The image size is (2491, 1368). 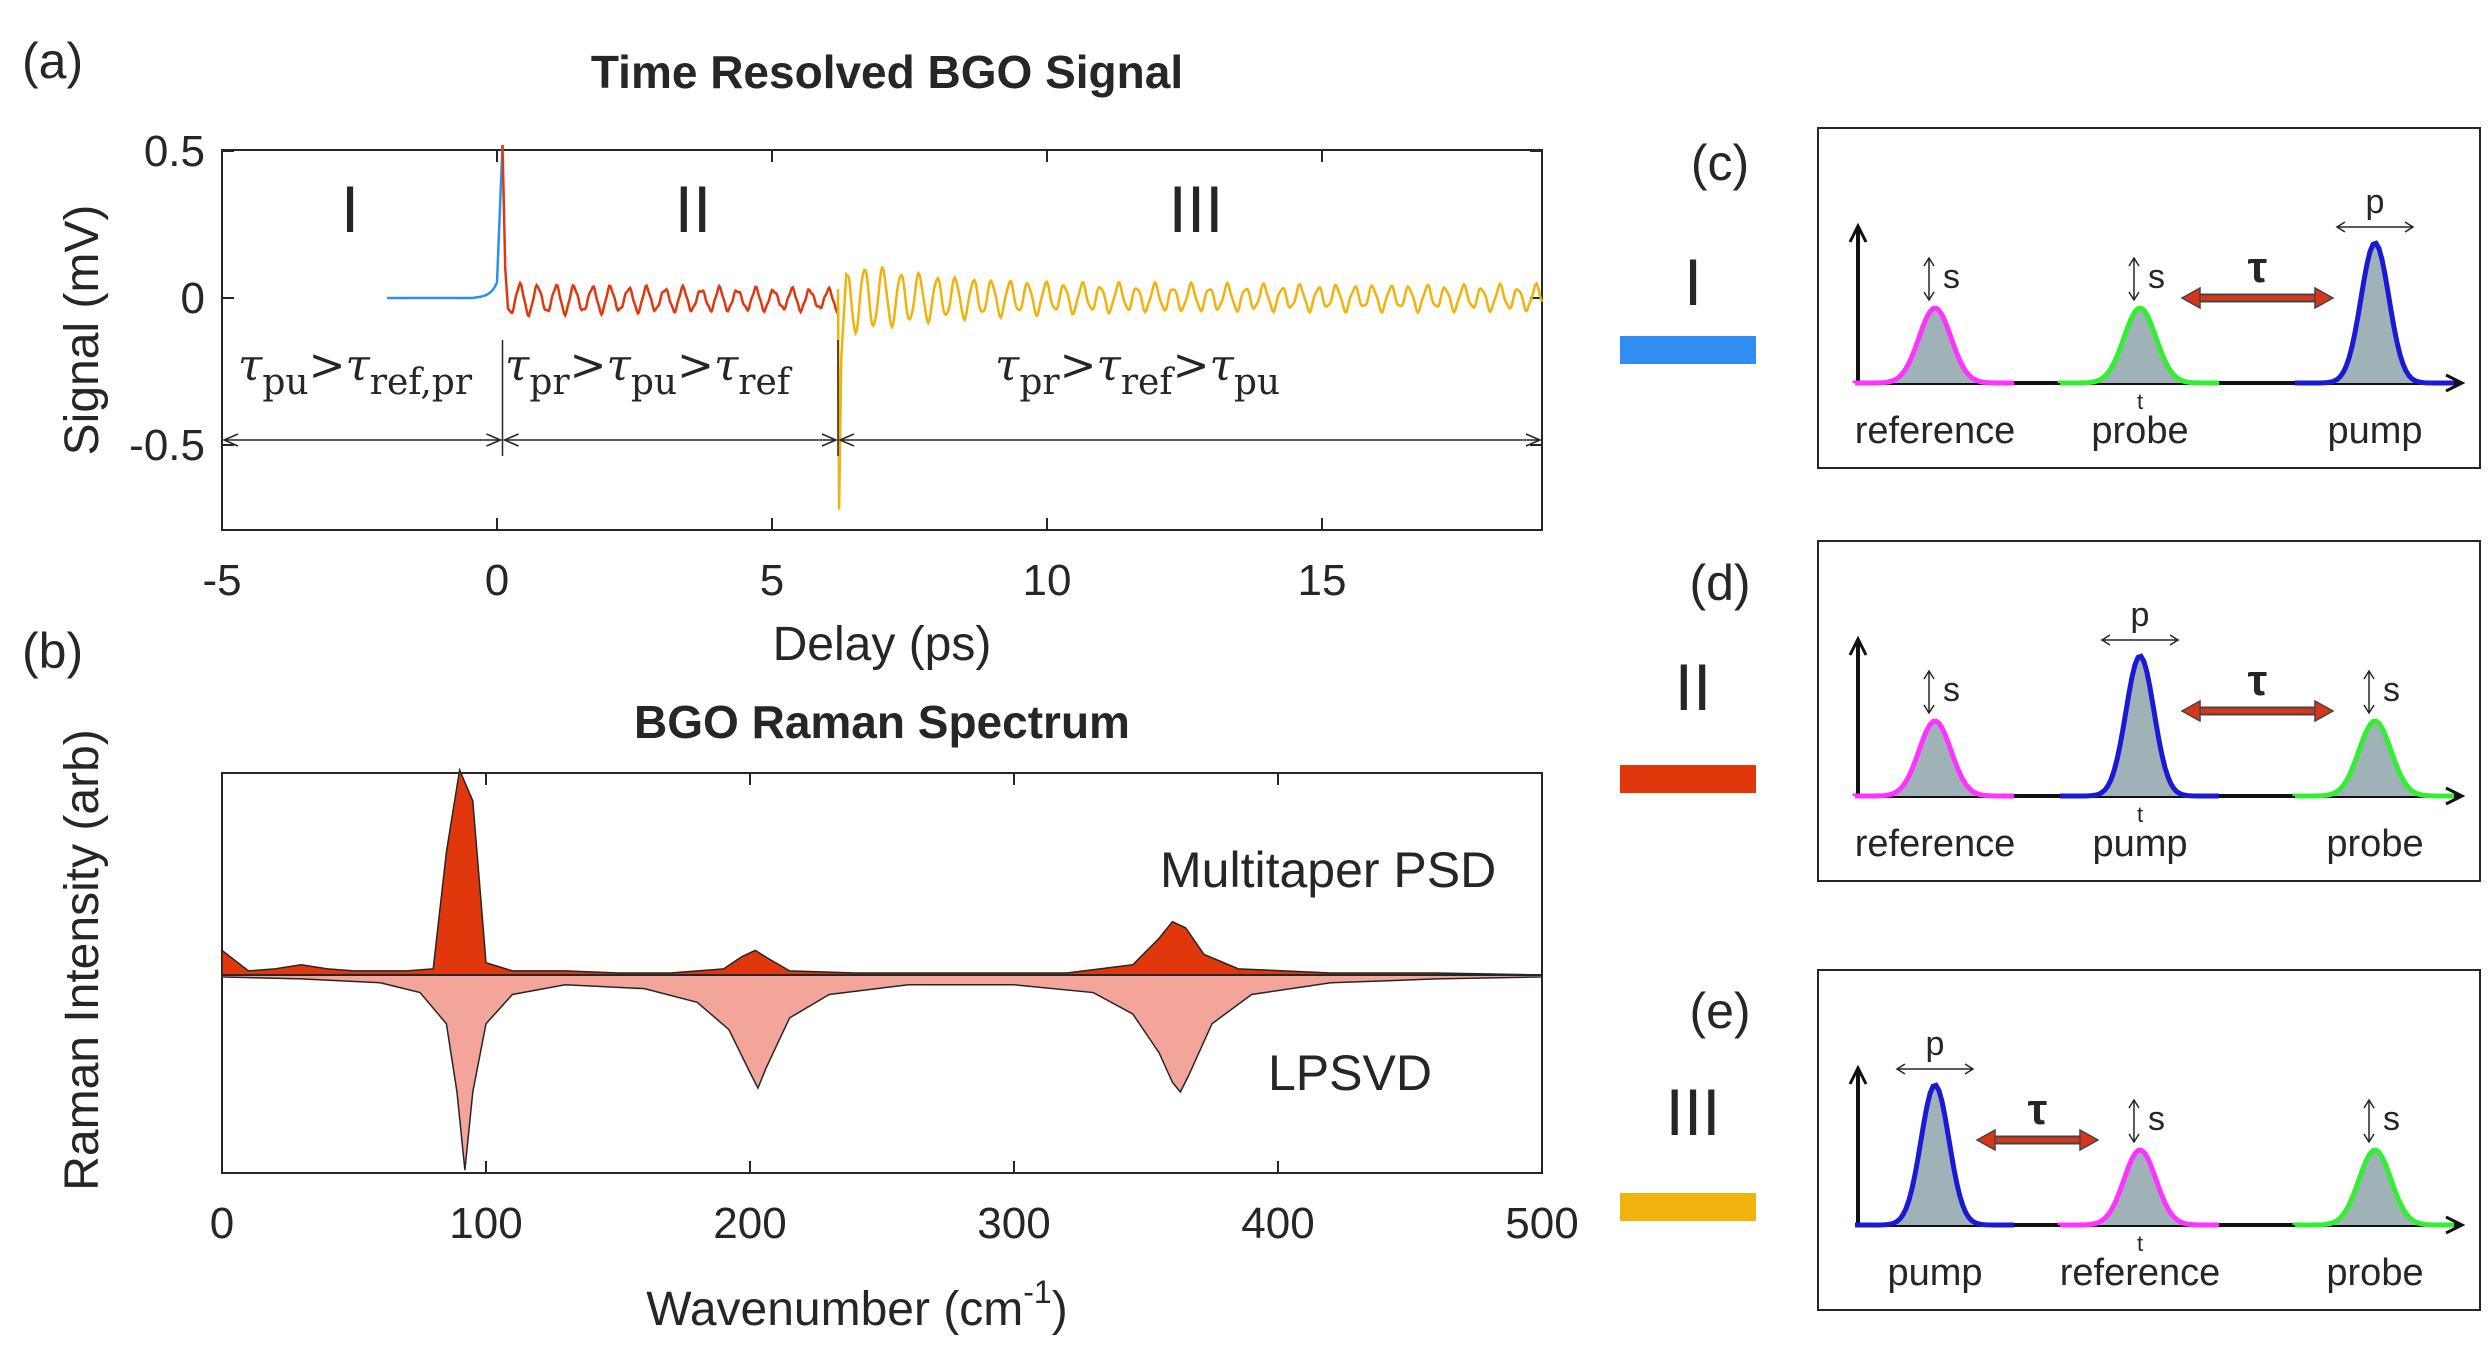 I want to click on series-multitaper-psd-area, so click(x=882, y=871).